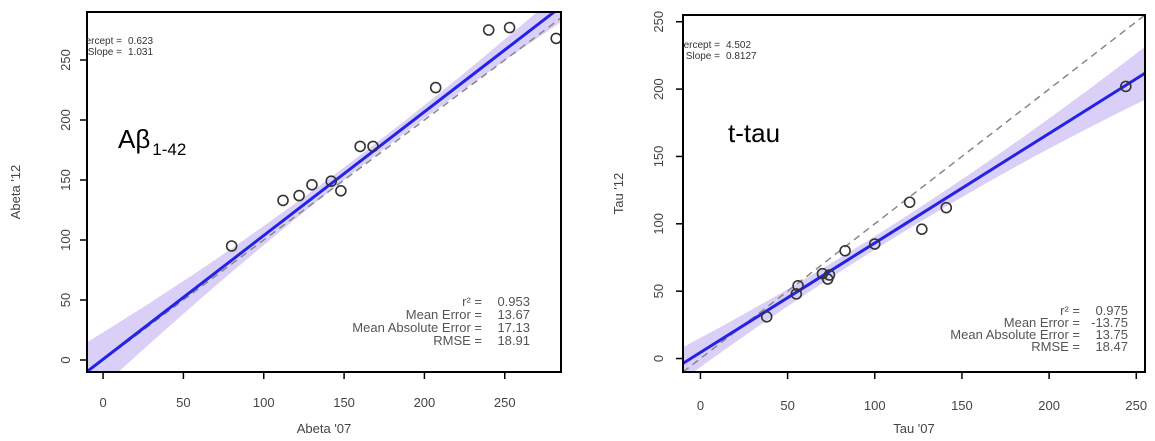  Describe the element at coordinates (1111, 346) in the screenshot. I see `stat-value: 18.47` at that location.